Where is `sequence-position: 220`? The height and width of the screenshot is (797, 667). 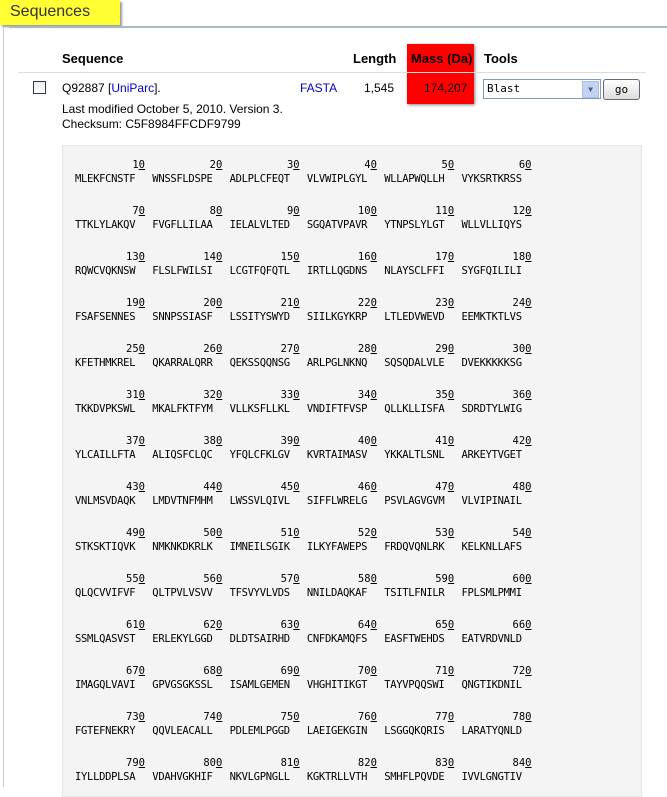
sequence-position: 220 is located at coordinates (367, 303).